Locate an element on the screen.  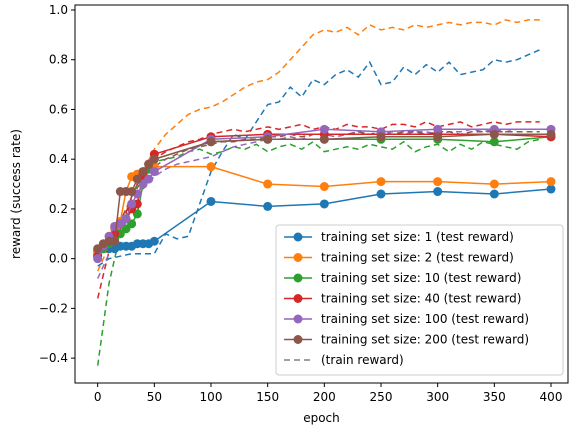
legend-label: training set size: 1 (test reward) is located at coordinates (417, 237).